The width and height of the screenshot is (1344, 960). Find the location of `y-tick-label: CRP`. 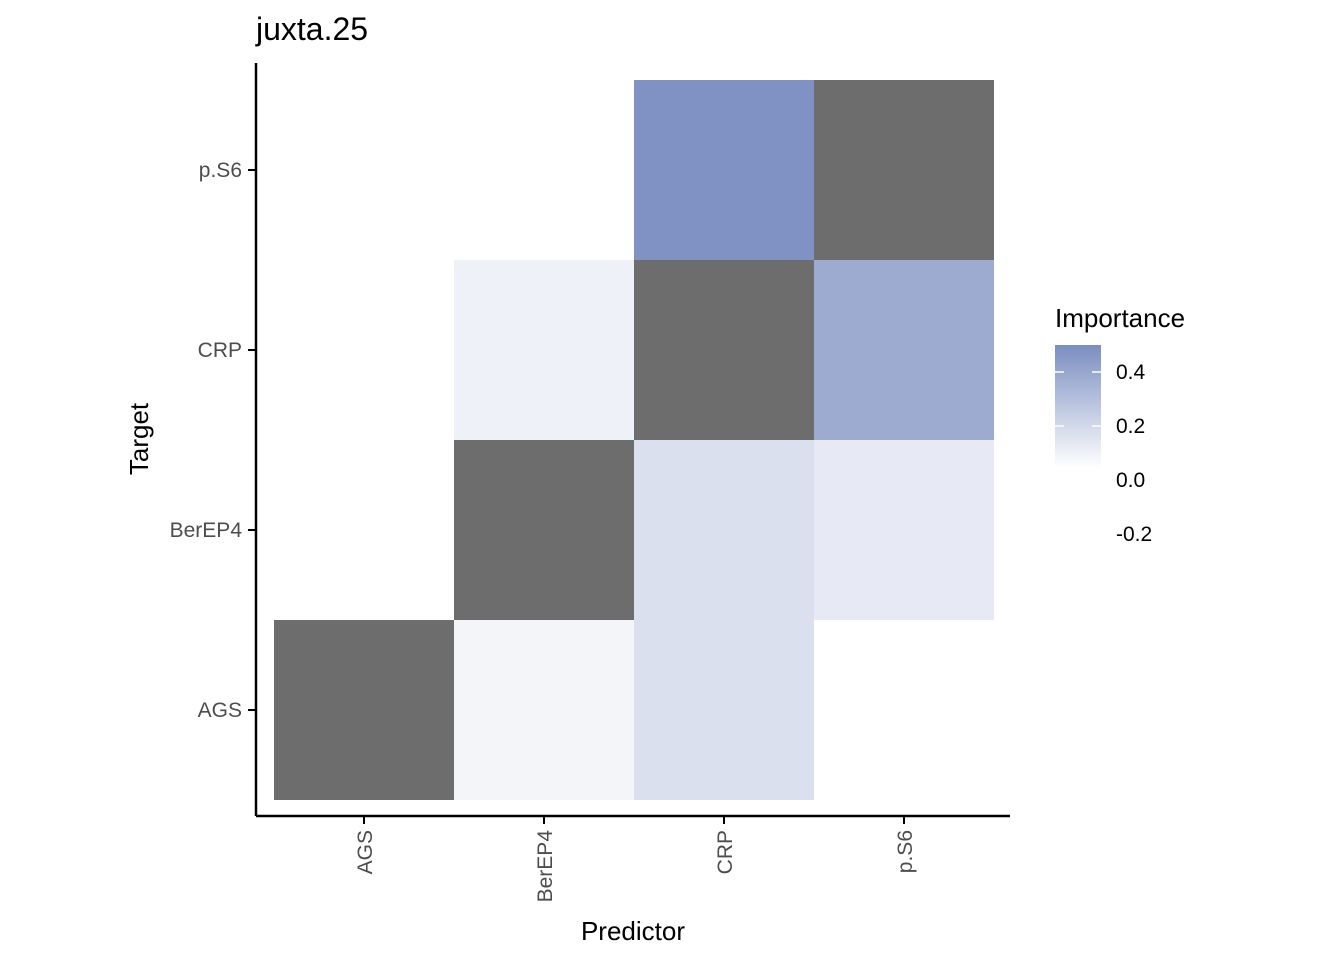

y-tick-label: CRP is located at coordinates (220, 350).